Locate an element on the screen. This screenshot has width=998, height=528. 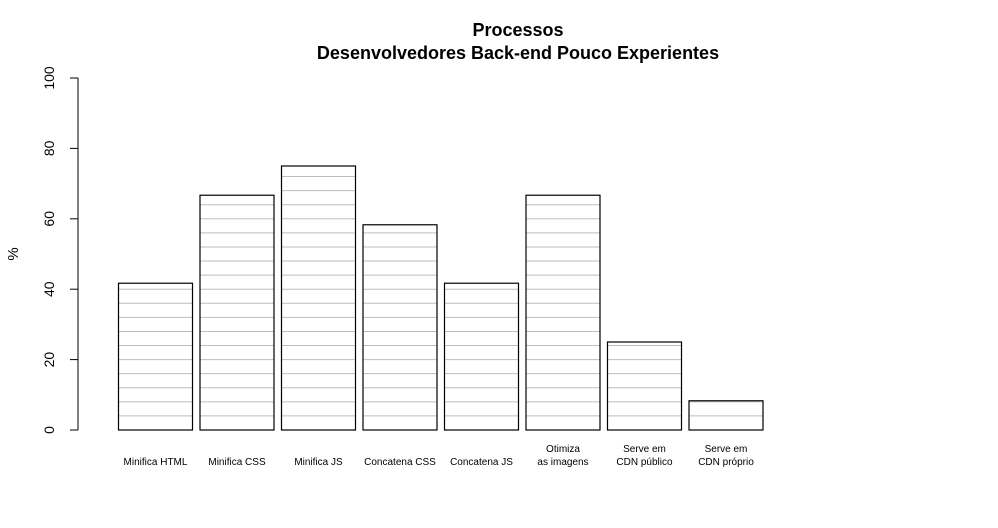
y-tick-label-60: 60 is located at coordinates (49, 219).